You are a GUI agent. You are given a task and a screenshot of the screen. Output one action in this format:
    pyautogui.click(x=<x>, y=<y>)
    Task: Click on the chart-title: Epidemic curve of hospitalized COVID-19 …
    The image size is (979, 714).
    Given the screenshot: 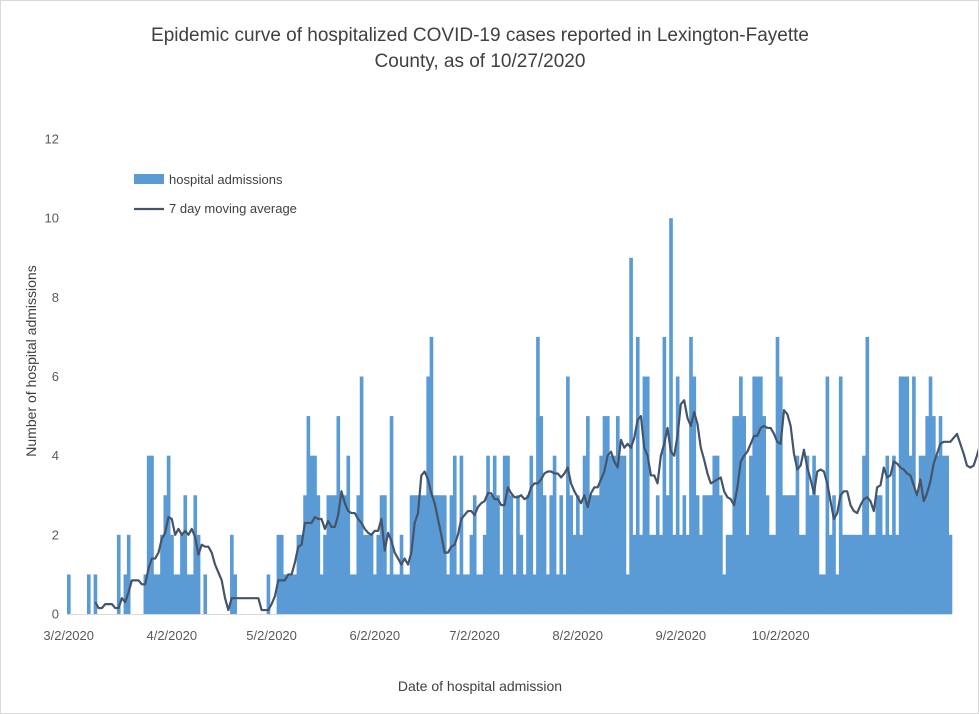 What is the action you would take?
    pyautogui.click(x=480, y=49)
    